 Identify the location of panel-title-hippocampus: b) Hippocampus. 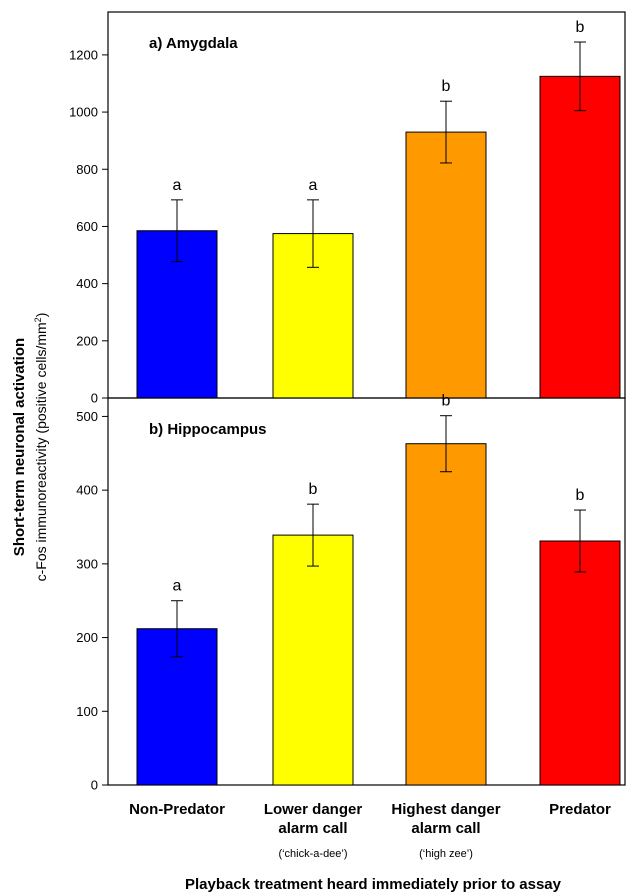
(208, 429).